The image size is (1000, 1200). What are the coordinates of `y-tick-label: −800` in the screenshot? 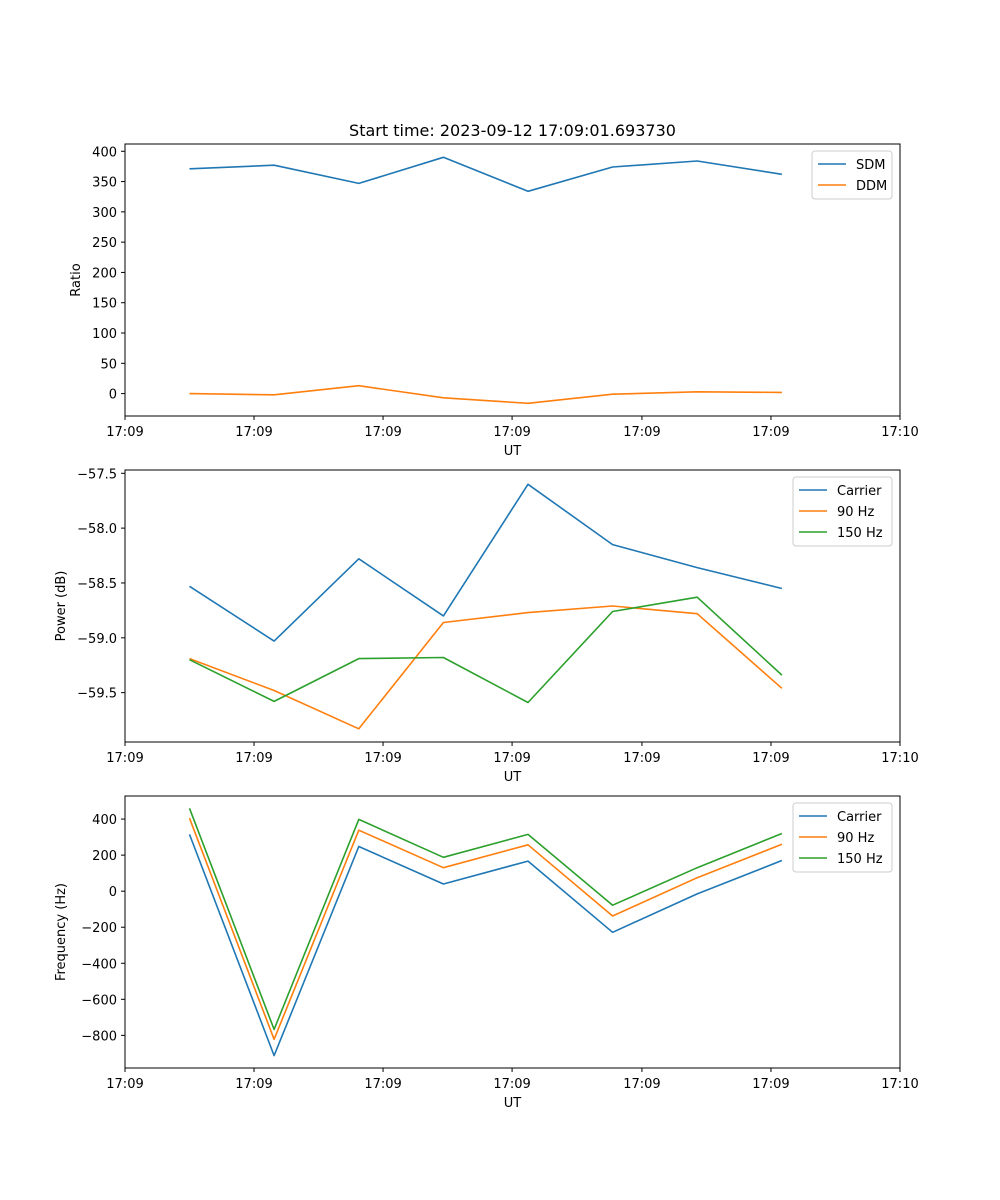 It's located at (99, 1036).